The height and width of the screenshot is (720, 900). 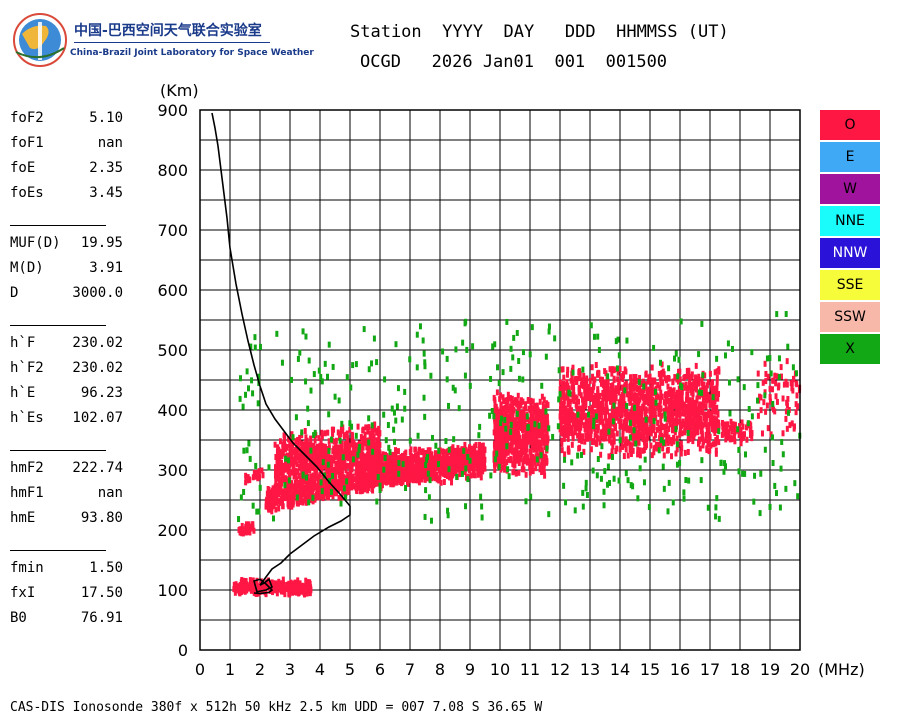 What do you see at coordinates (106, 118) in the screenshot?
I see `param-value: 5.10` at bounding box center [106, 118].